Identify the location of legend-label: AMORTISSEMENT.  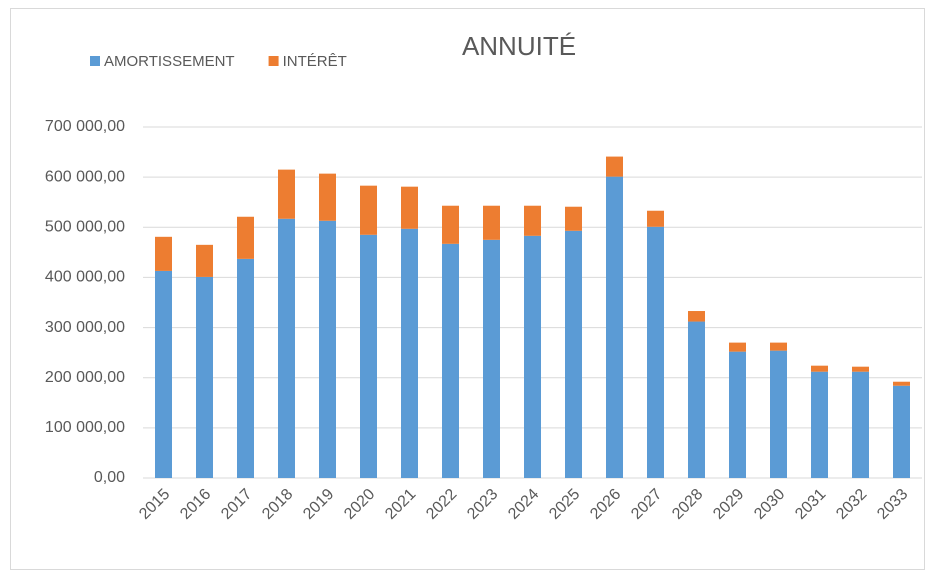
(169, 61).